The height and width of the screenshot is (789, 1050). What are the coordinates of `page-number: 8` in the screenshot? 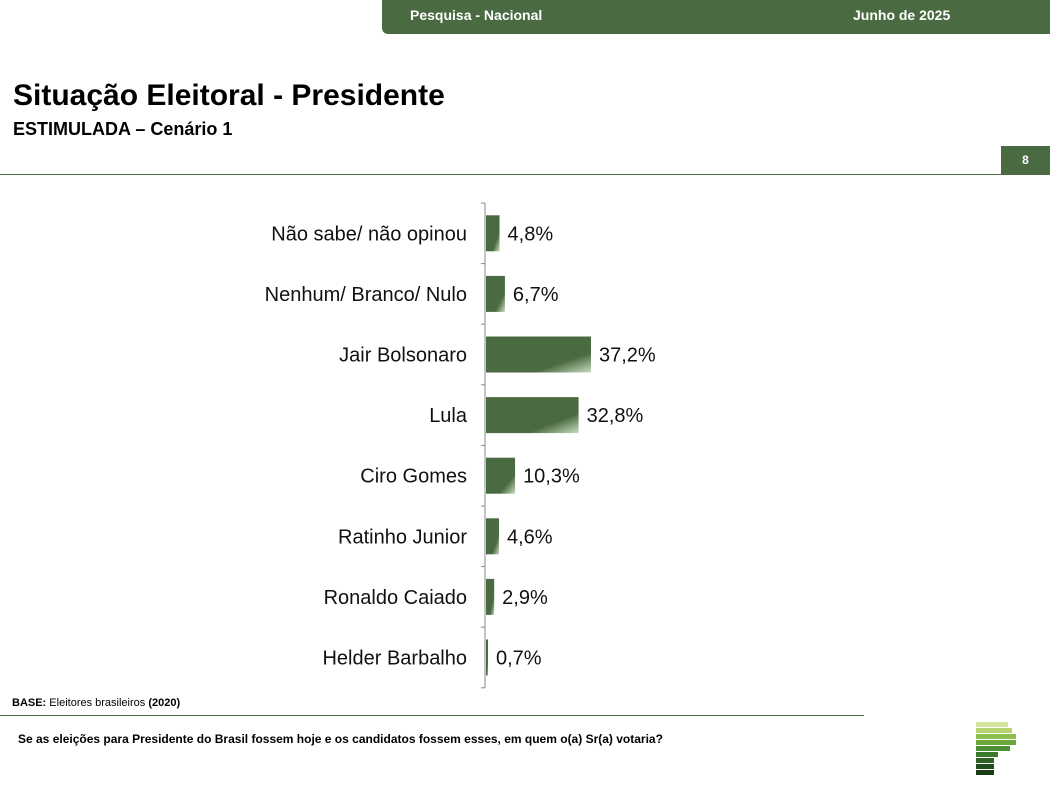 It's located at (1025, 160).